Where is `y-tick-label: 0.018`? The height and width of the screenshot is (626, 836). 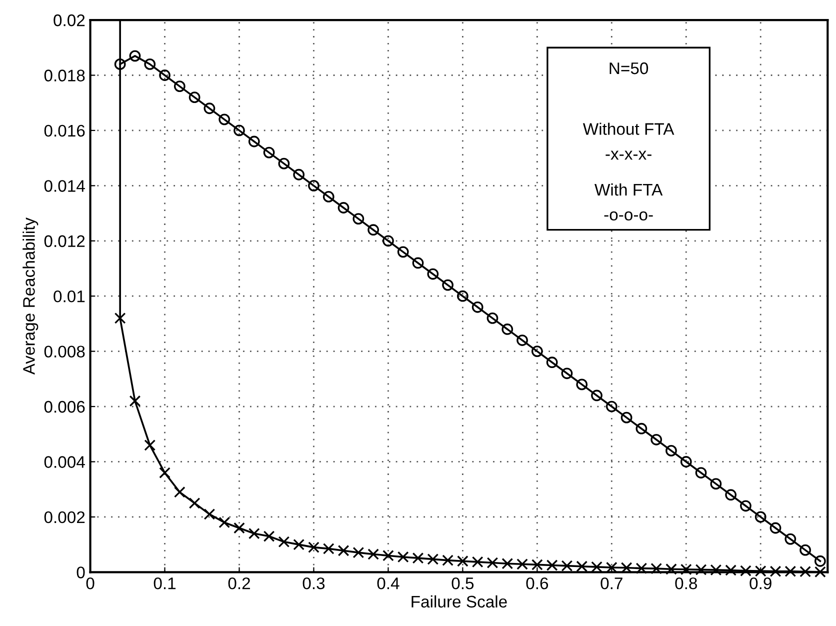
y-tick-label: 0.018 is located at coordinates (64, 76).